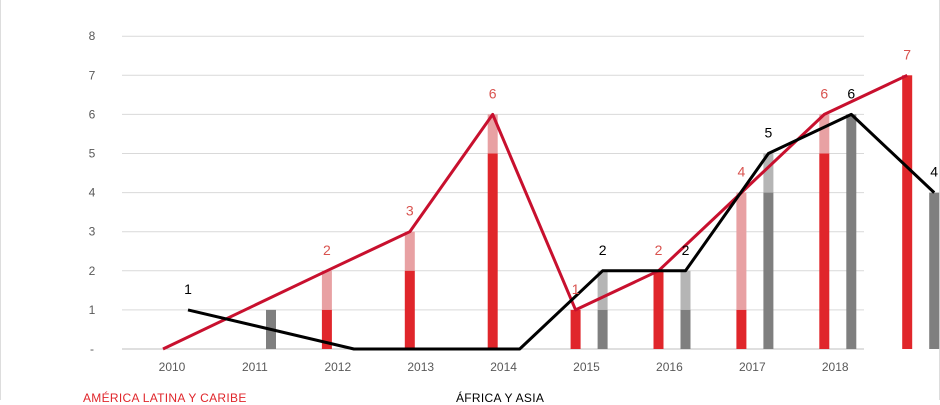  Describe the element at coordinates (420, 367) in the screenshot. I see `x-tick-label: 2013` at that location.